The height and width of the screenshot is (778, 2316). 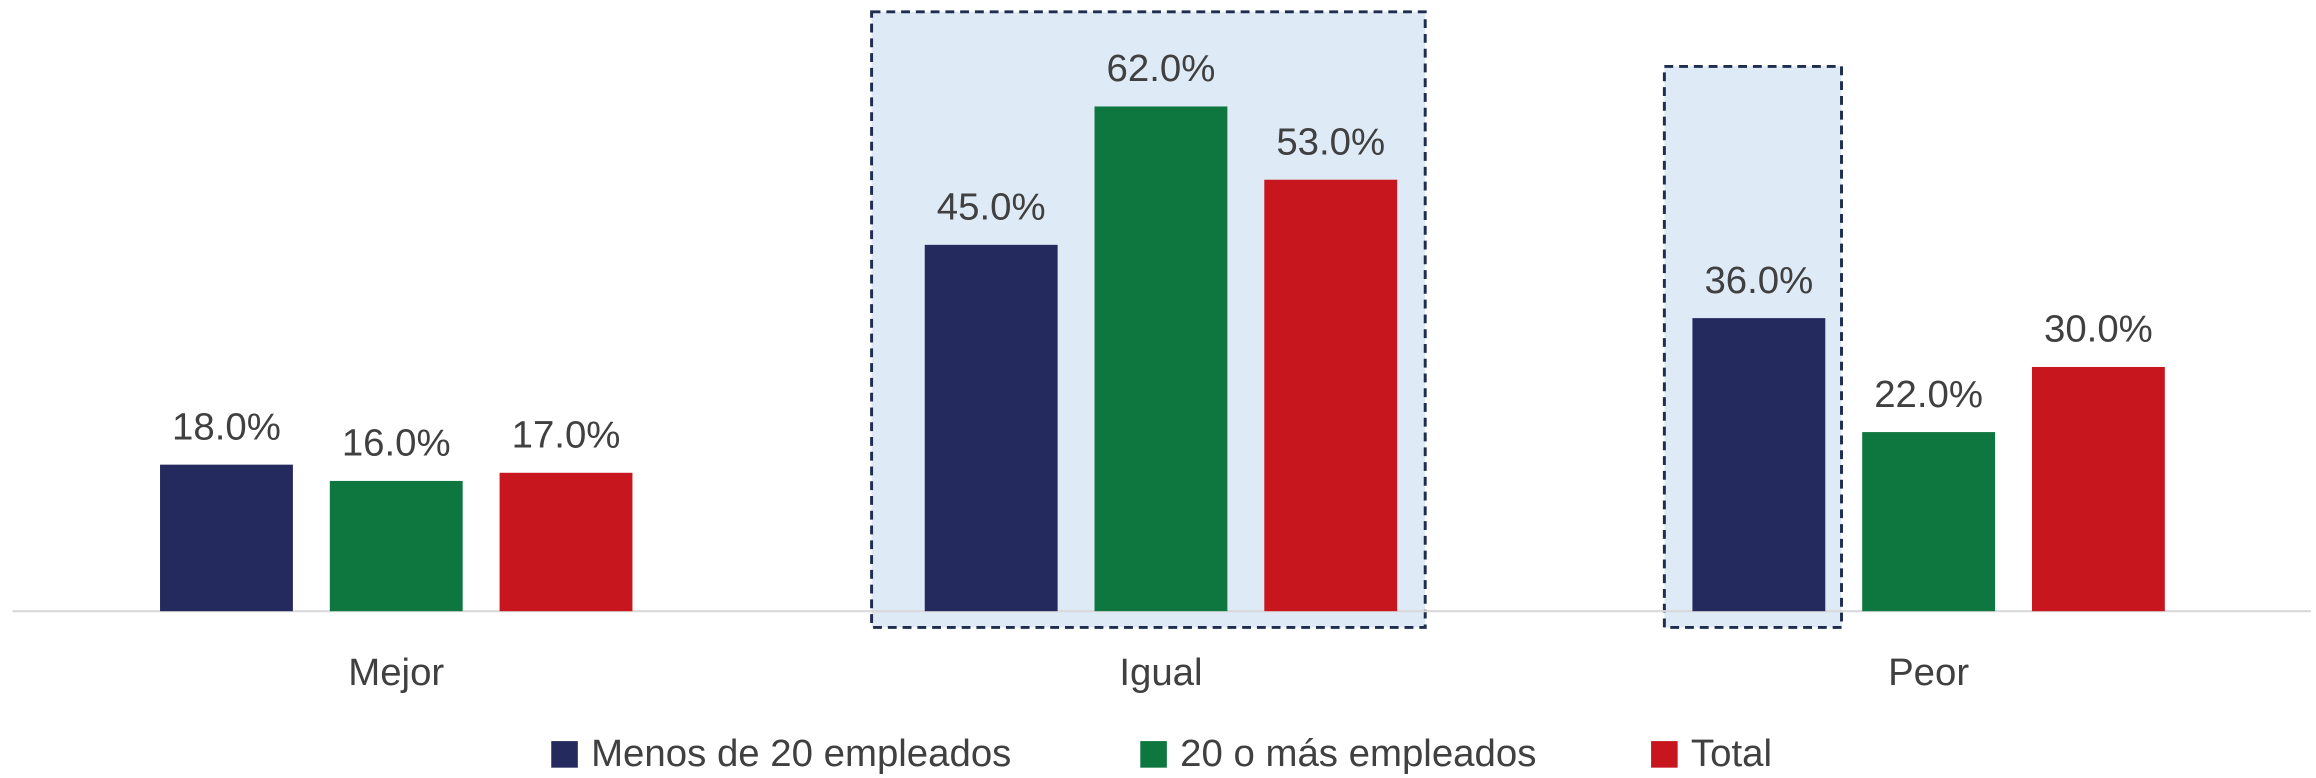 I want to click on data-label: 62.0%, so click(x=1161, y=68).